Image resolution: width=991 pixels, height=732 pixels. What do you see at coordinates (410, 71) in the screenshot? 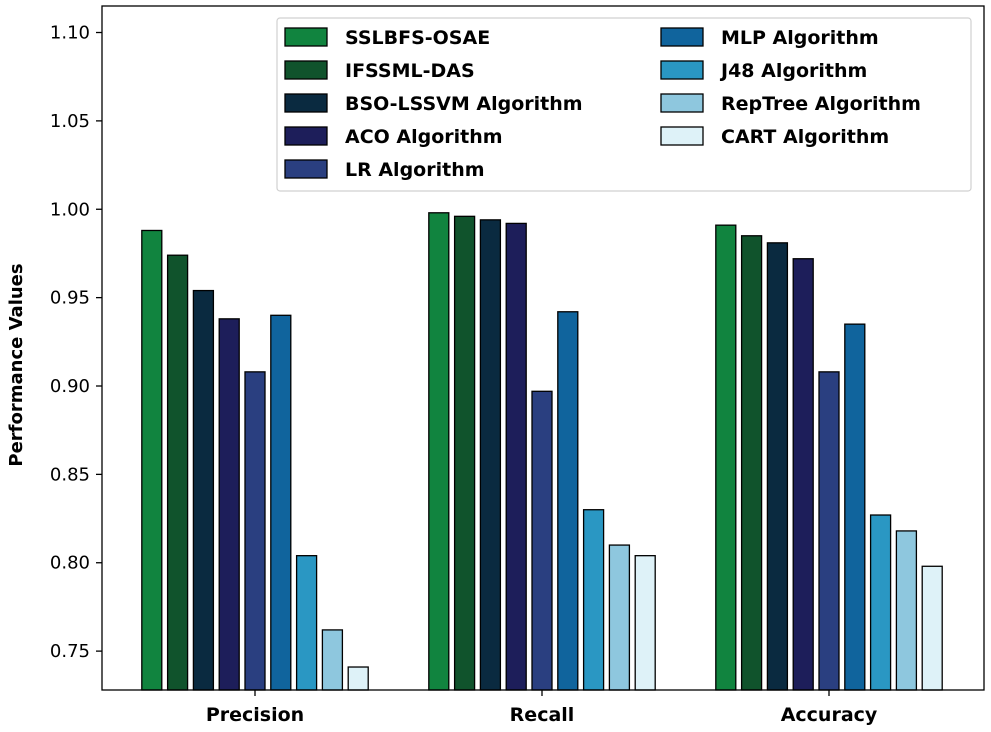
I see `legend-label-ifssml-das: IFSSML-DAS` at bounding box center [410, 71].